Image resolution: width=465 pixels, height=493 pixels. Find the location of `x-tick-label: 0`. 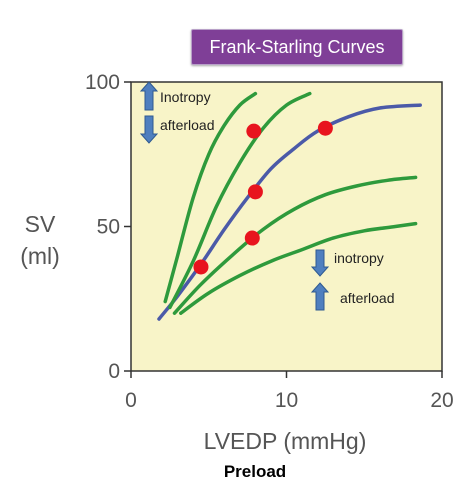

x-tick-label: 0 is located at coordinates (131, 400).